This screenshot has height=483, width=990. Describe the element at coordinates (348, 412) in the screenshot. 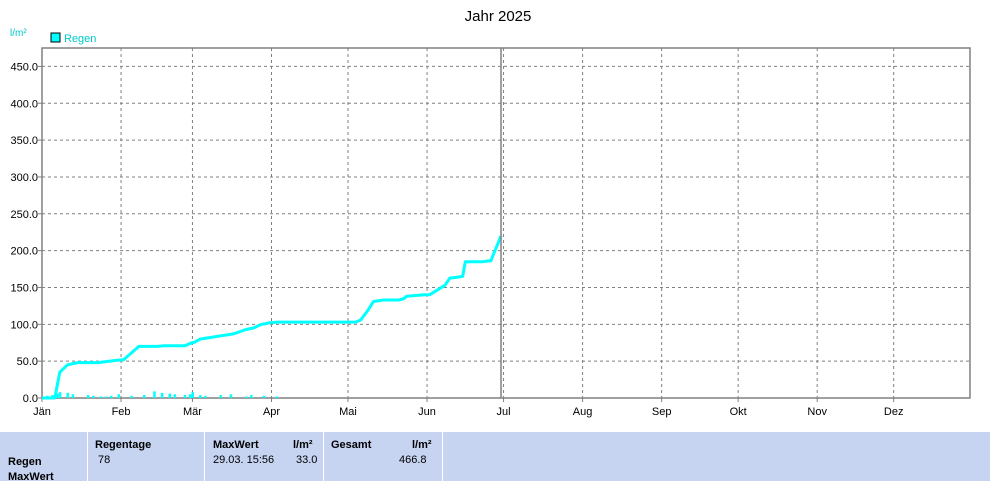

I see `x-tick-label: Mai` at that location.